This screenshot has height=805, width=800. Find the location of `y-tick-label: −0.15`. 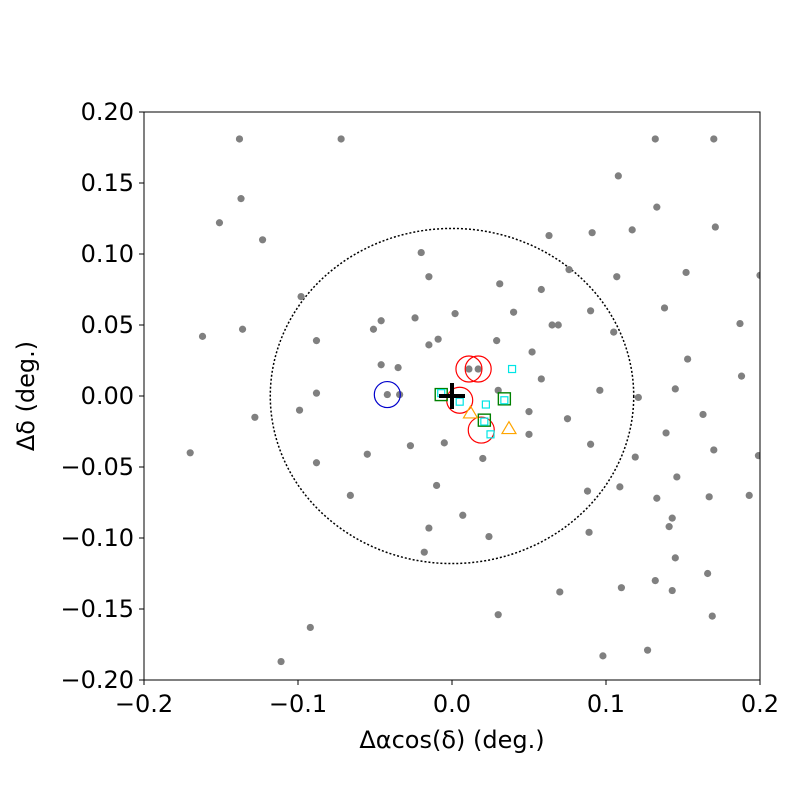

y-tick-label: −0.15 is located at coordinates (97, 609).